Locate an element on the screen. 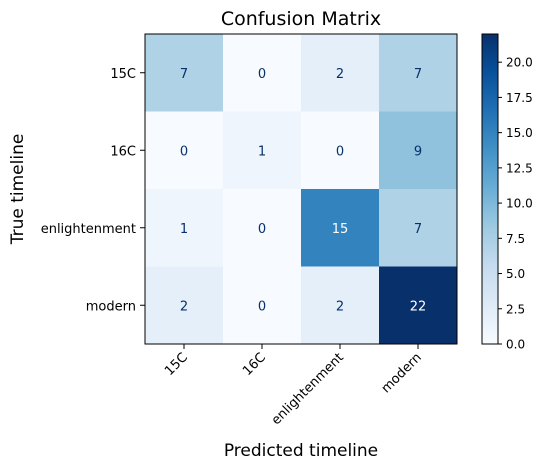  cell-value-label: 22 is located at coordinates (418, 306).